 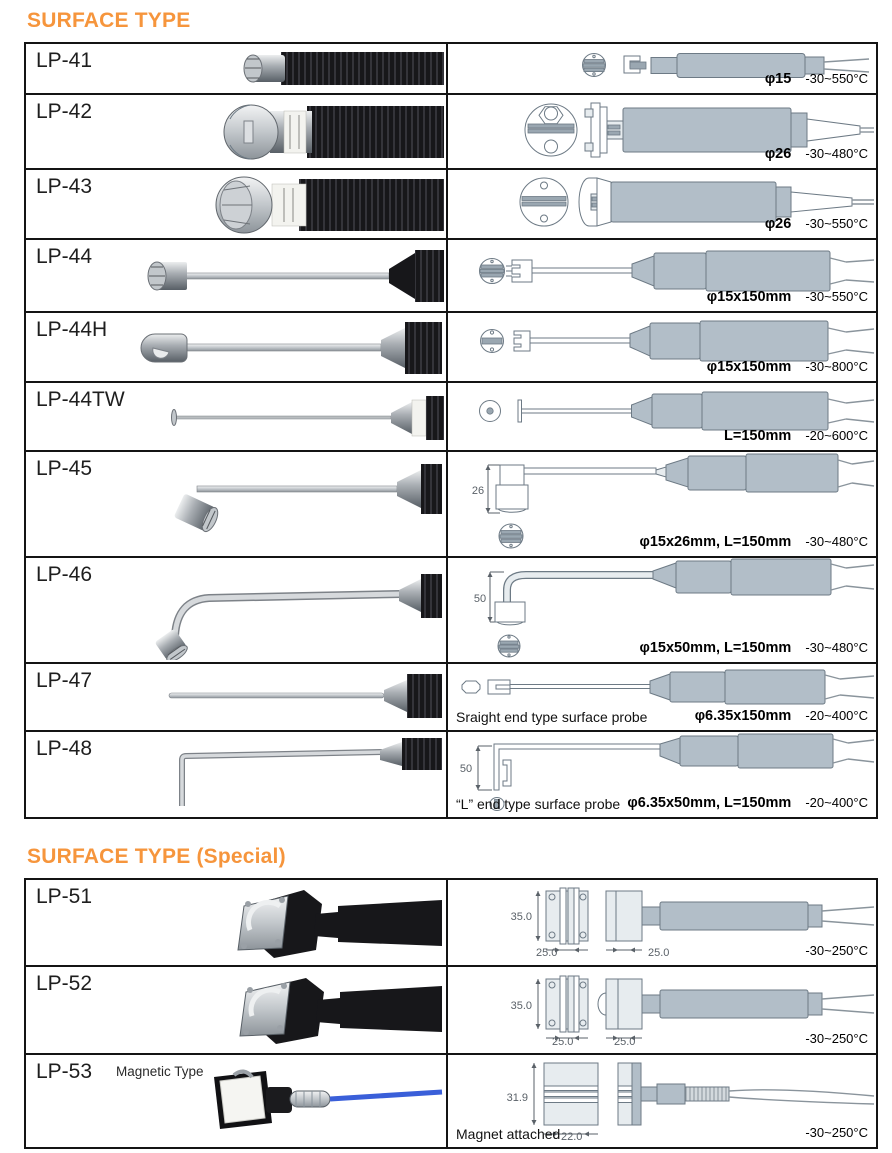 I want to click on table-row-lp44tw: LP-44TW, so click(x=451, y=417).